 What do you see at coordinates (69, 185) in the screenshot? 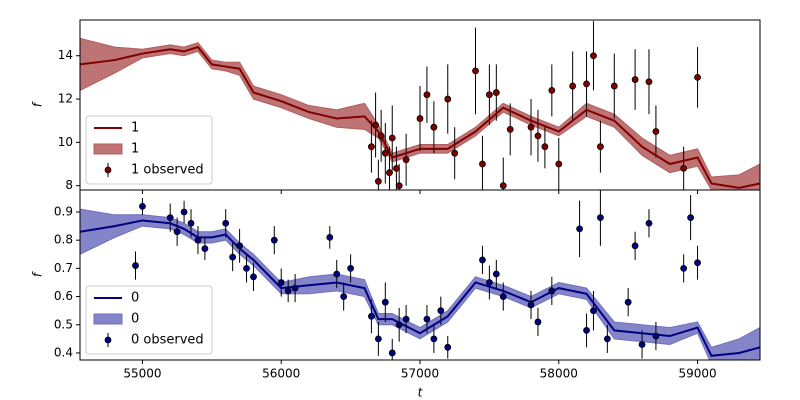
I see `y-tick-label: 8` at bounding box center [69, 185].